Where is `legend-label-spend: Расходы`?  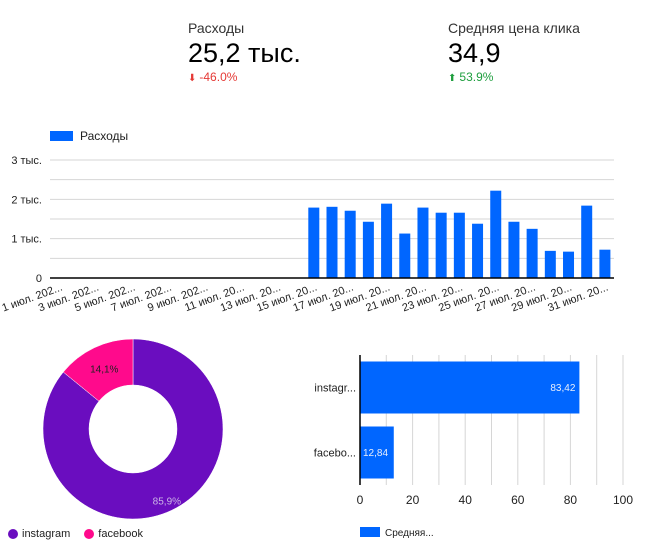 legend-label-spend: Расходы is located at coordinates (104, 136).